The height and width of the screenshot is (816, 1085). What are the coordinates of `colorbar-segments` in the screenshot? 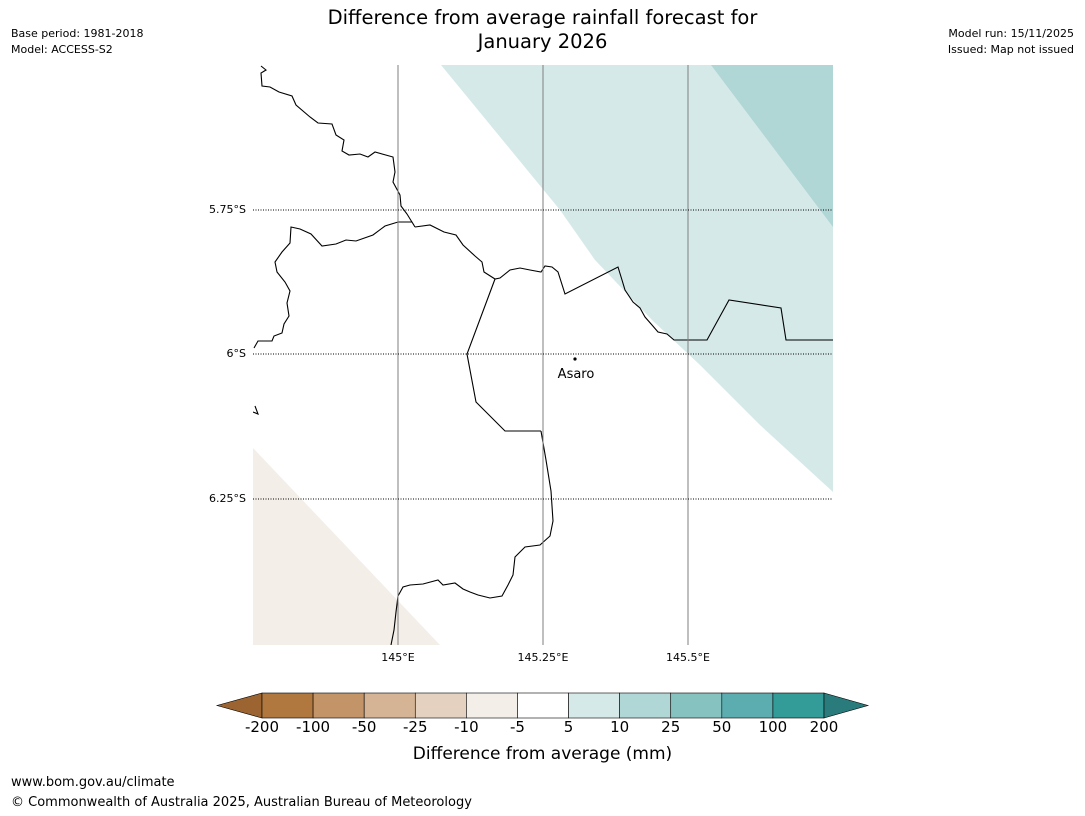 It's located at (542, 705).